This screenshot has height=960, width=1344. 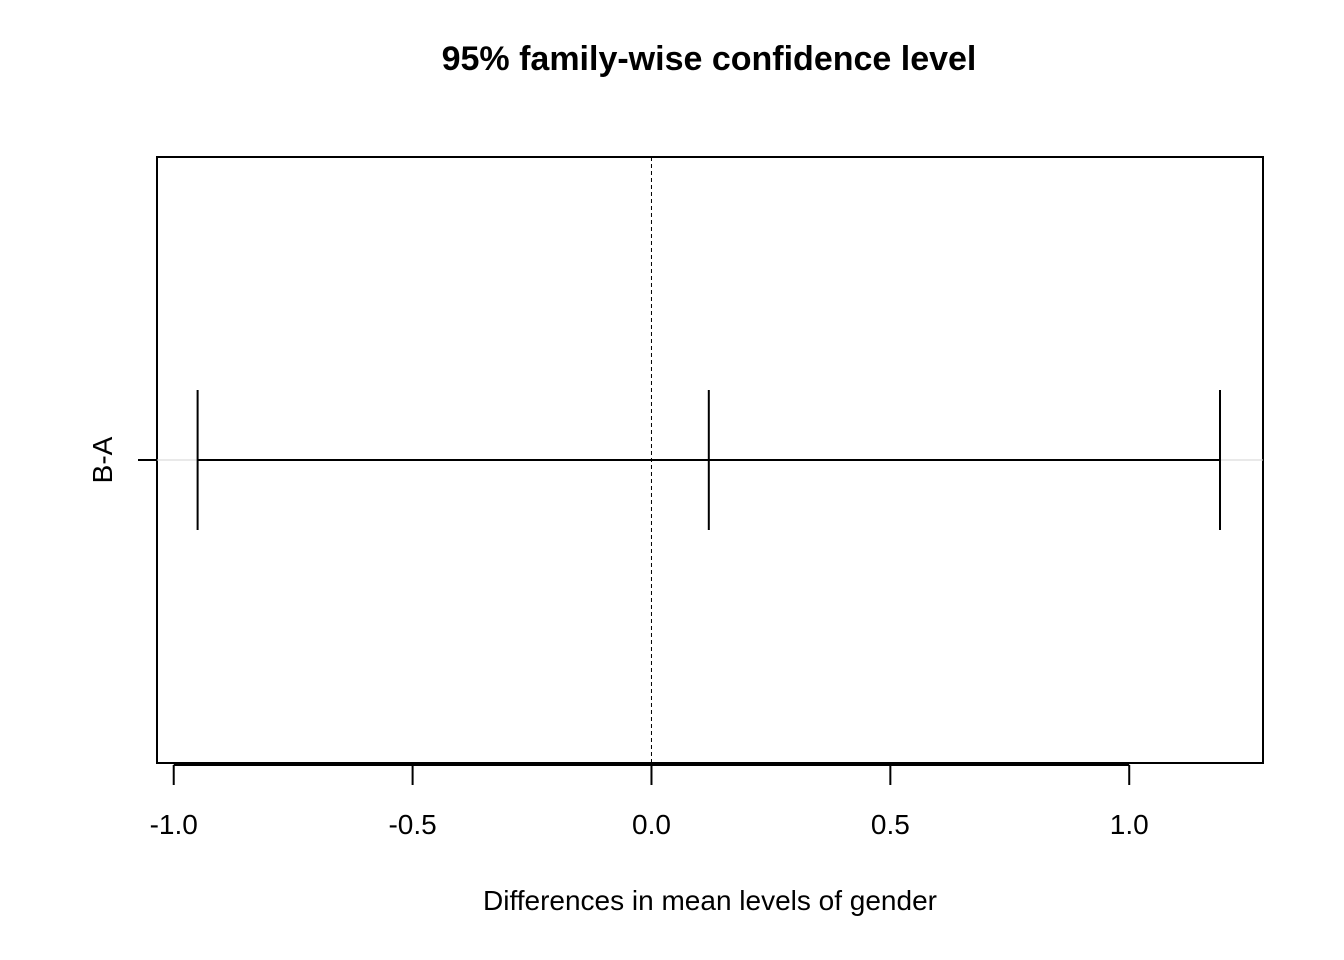 What do you see at coordinates (709, 59) in the screenshot?
I see `chart-title: 95% family-wise confidence level` at bounding box center [709, 59].